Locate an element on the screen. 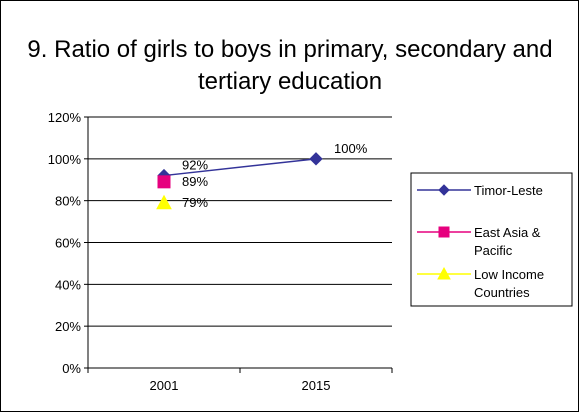 This screenshot has height=412, width=579. legend-label: East Asia & is located at coordinates (507, 232).